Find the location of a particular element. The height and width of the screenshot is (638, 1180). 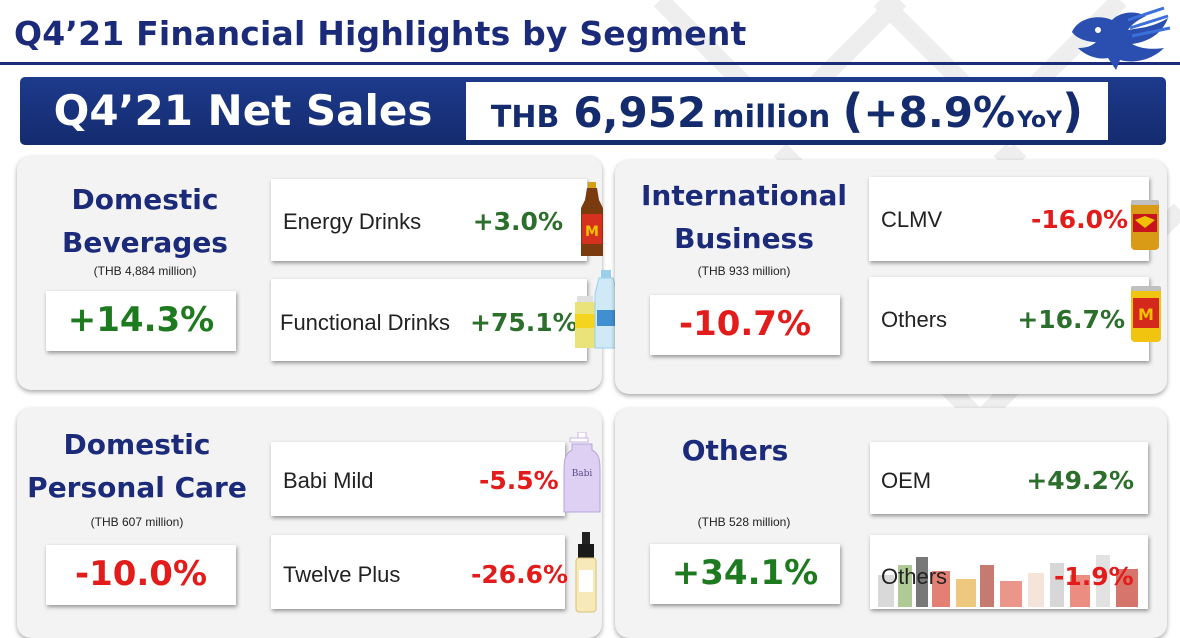

item-card-international-others: Others +16.7% is located at coordinates (1009, 319).